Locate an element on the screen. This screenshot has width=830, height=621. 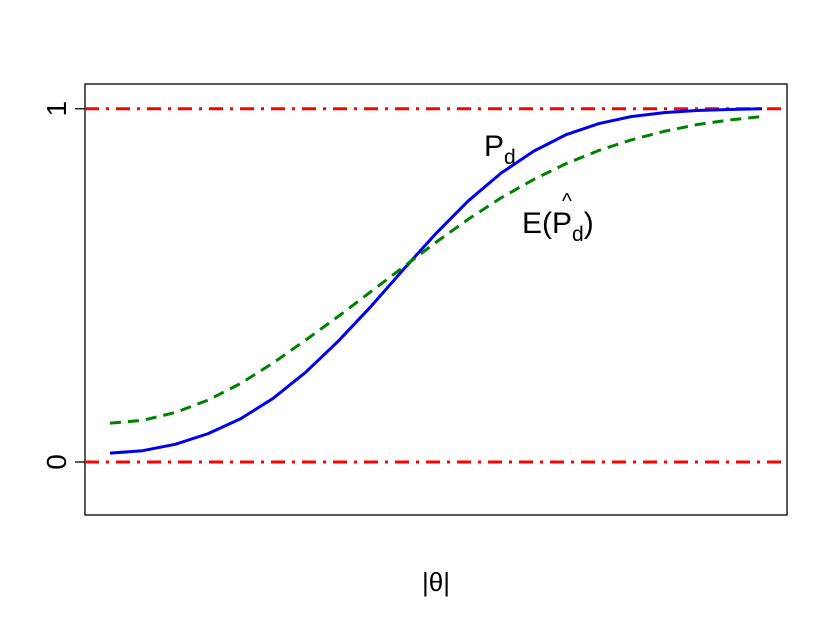
y-axis: 01 is located at coordinates (63, 285).